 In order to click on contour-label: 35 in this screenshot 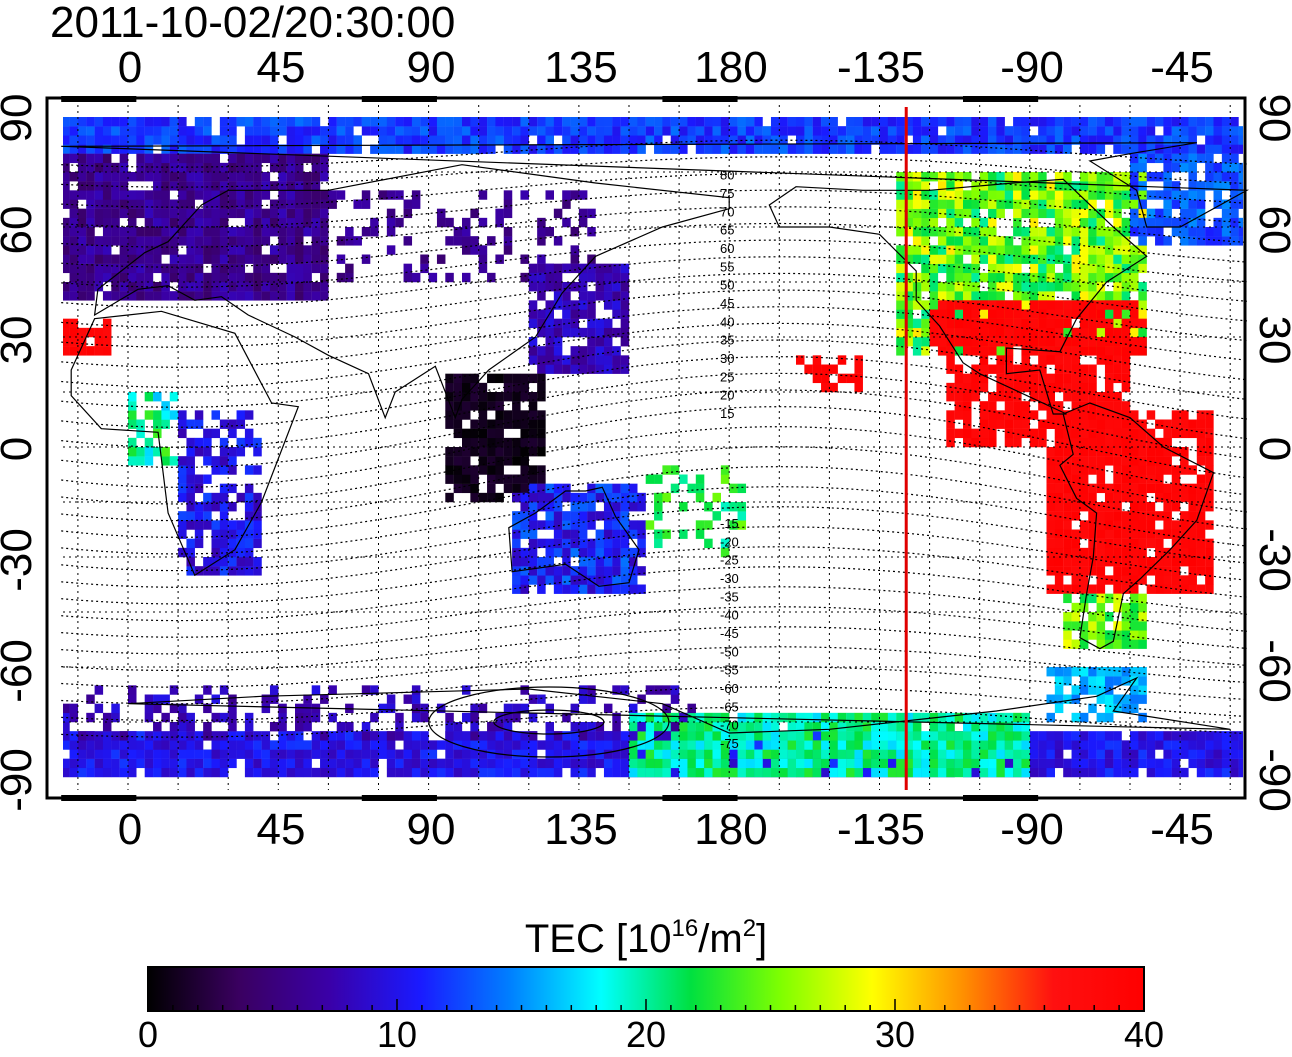, I will do `click(727, 340)`.